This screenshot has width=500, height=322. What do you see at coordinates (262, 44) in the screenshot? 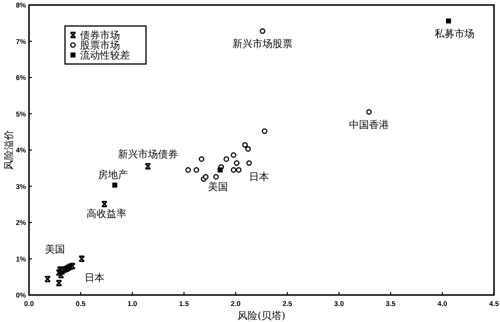
I see `annotation: 新兴市场股票` at bounding box center [262, 44].